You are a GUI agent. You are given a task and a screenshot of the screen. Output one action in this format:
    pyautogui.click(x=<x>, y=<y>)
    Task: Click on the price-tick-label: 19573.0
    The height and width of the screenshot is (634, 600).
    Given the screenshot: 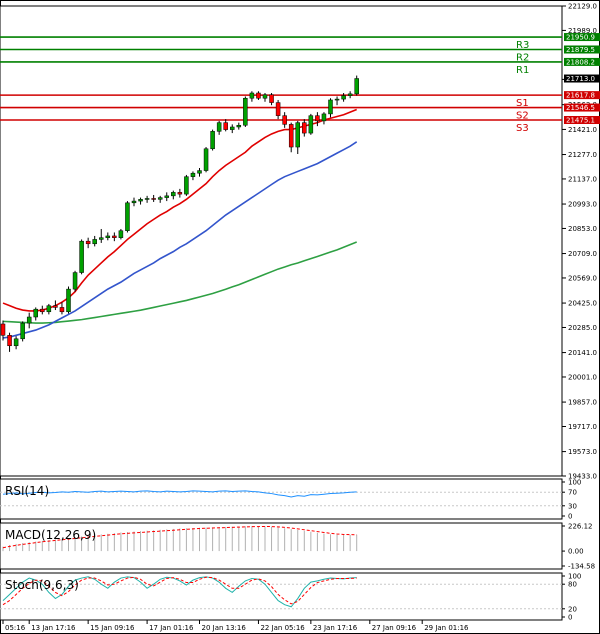 What is the action you would take?
    pyautogui.click(x=582, y=452)
    